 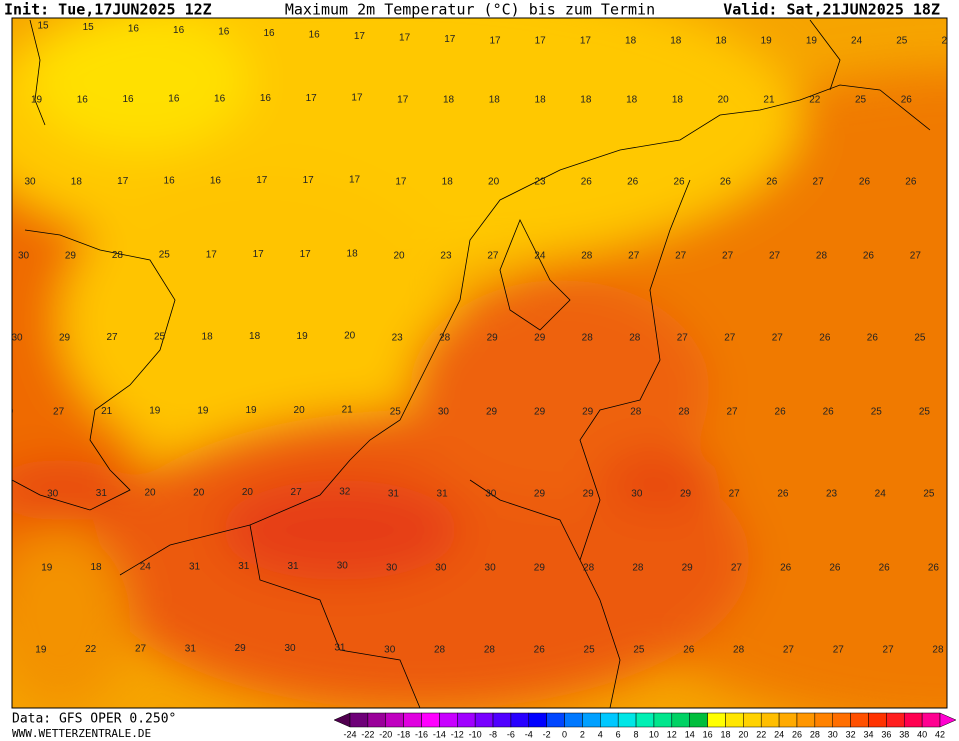 I want to click on data-source: Data: GFS OPER 0.250°, so click(x=94, y=719).